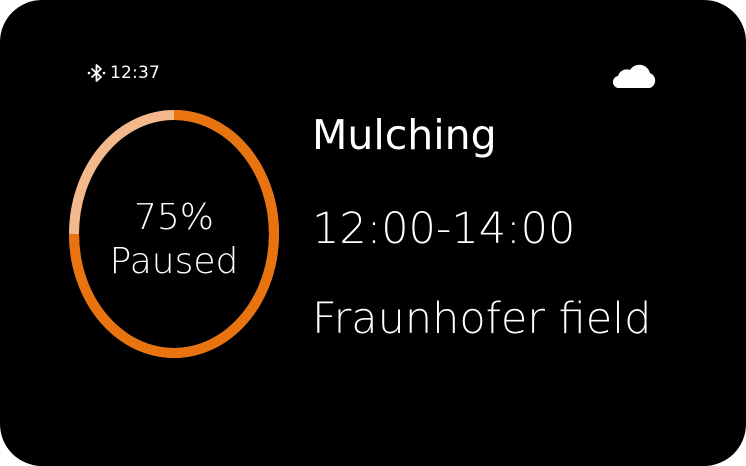  What do you see at coordinates (174, 240) in the screenshot?
I see `progress-label: 75% Paused` at bounding box center [174, 240].